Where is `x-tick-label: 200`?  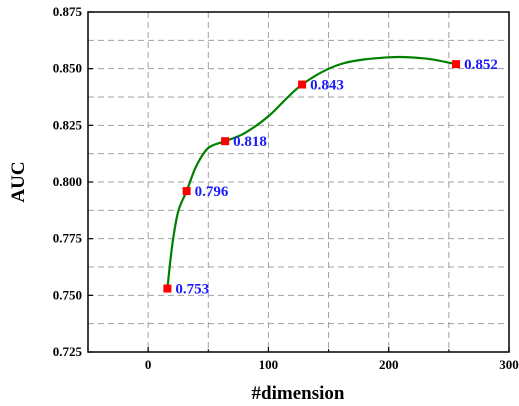 x-tick-label: 200 is located at coordinates (389, 364).